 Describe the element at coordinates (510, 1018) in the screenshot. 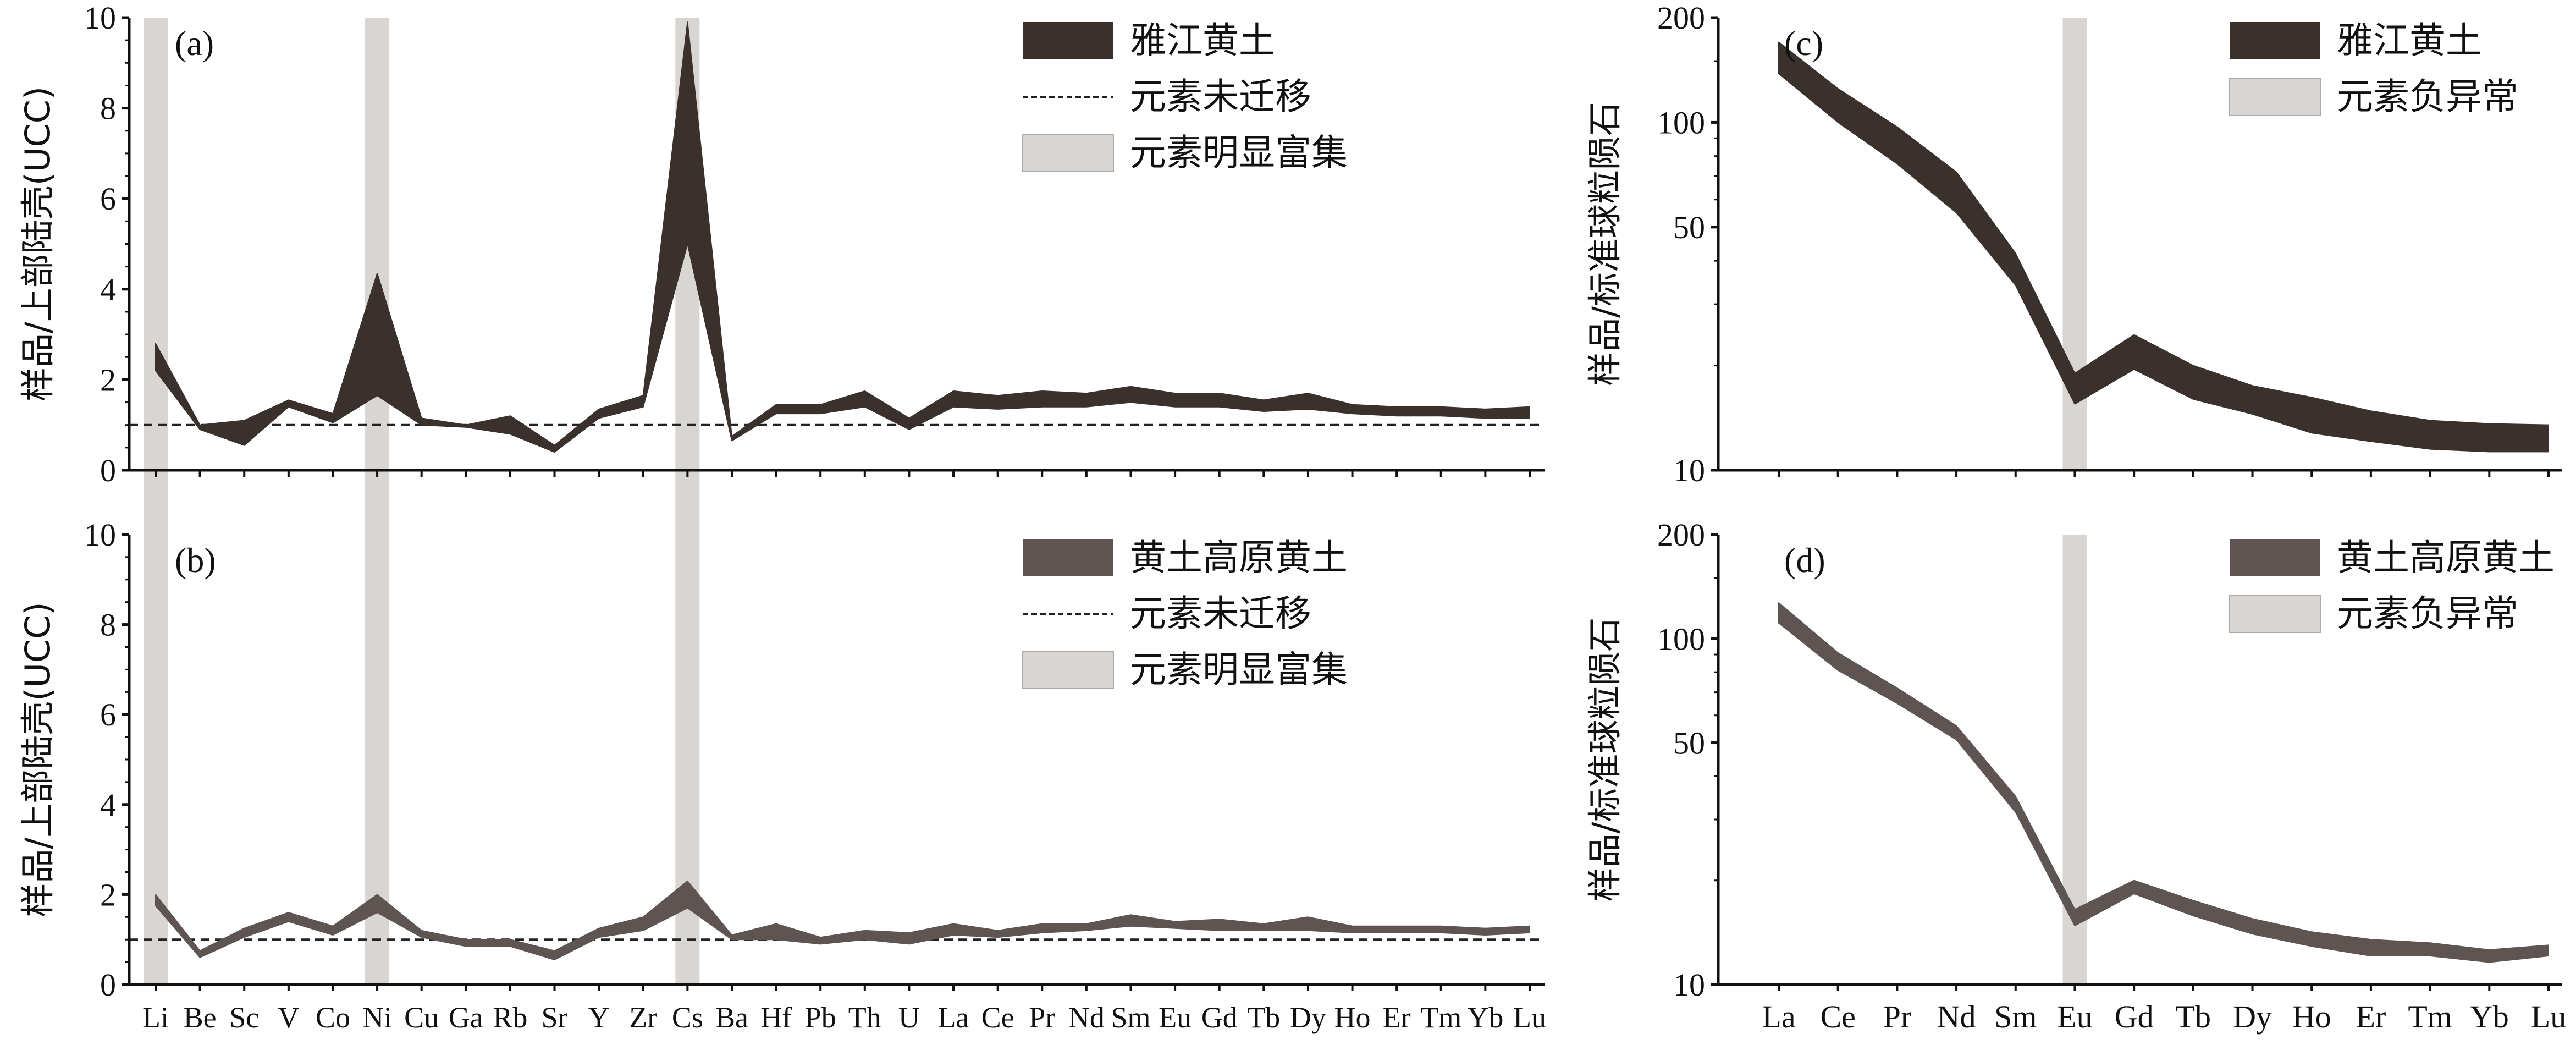

I see `x-tick-label: Rb` at that location.